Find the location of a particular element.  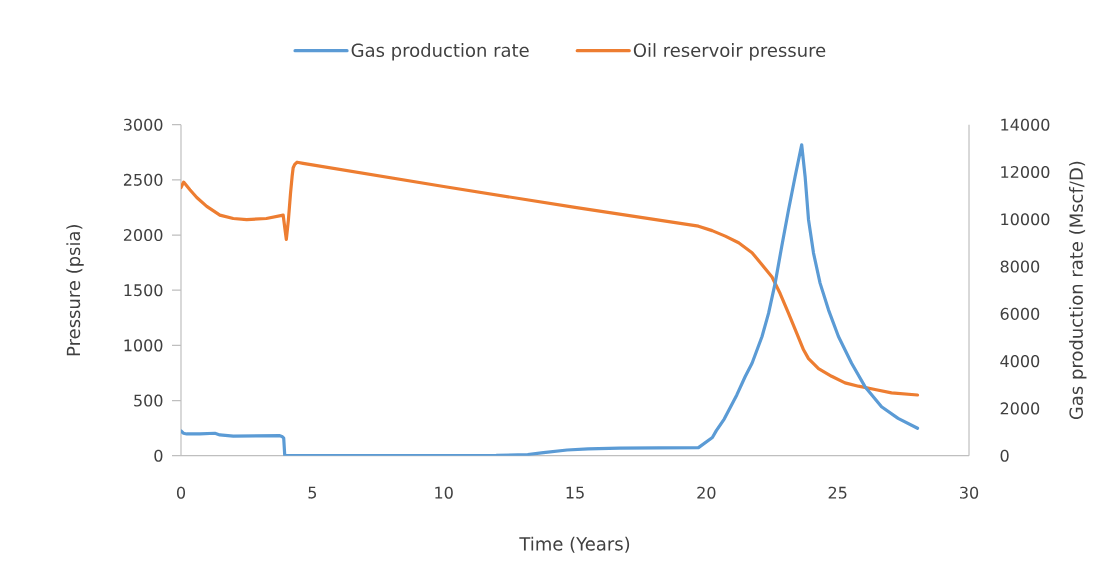

y2-axis-title: Gas production rate (Mscf/D) is located at coordinates (1078, 290).